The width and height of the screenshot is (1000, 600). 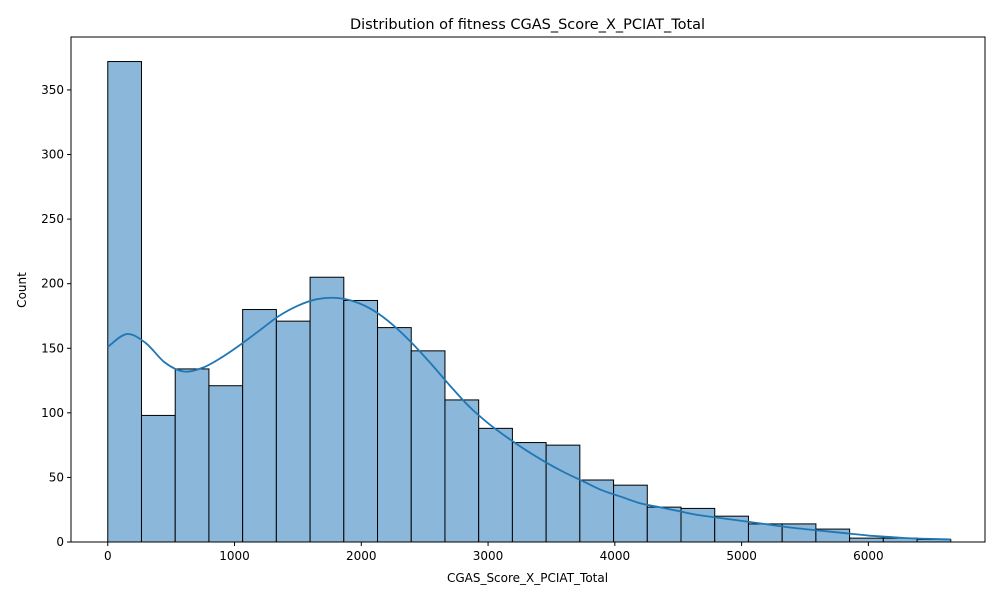 What do you see at coordinates (52, 284) in the screenshot?
I see `y-tick-label: 200` at bounding box center [52, 284].